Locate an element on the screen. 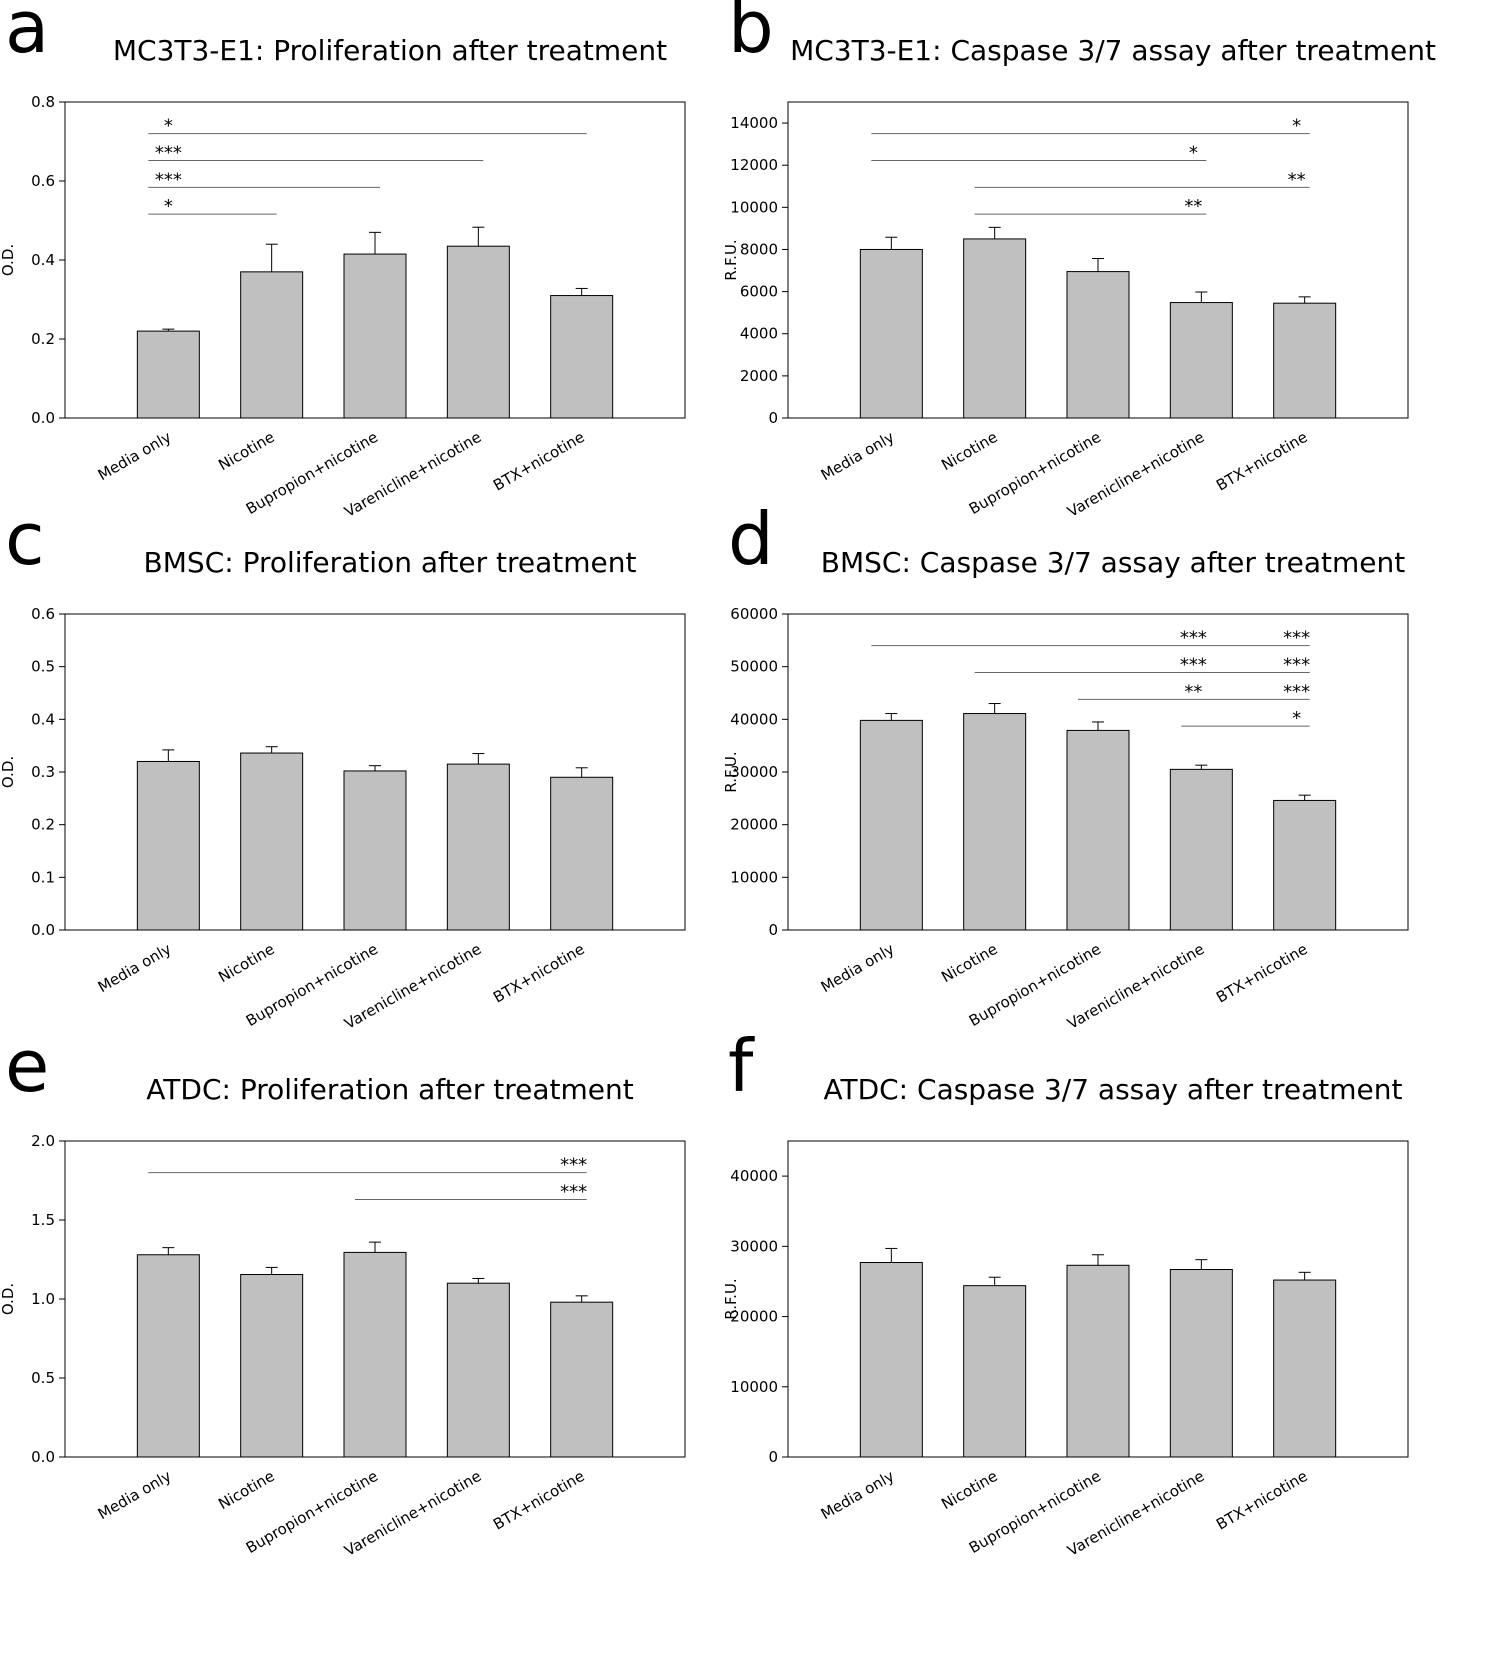  y-tick-label: 60000 is located at coordinates (754, 614).